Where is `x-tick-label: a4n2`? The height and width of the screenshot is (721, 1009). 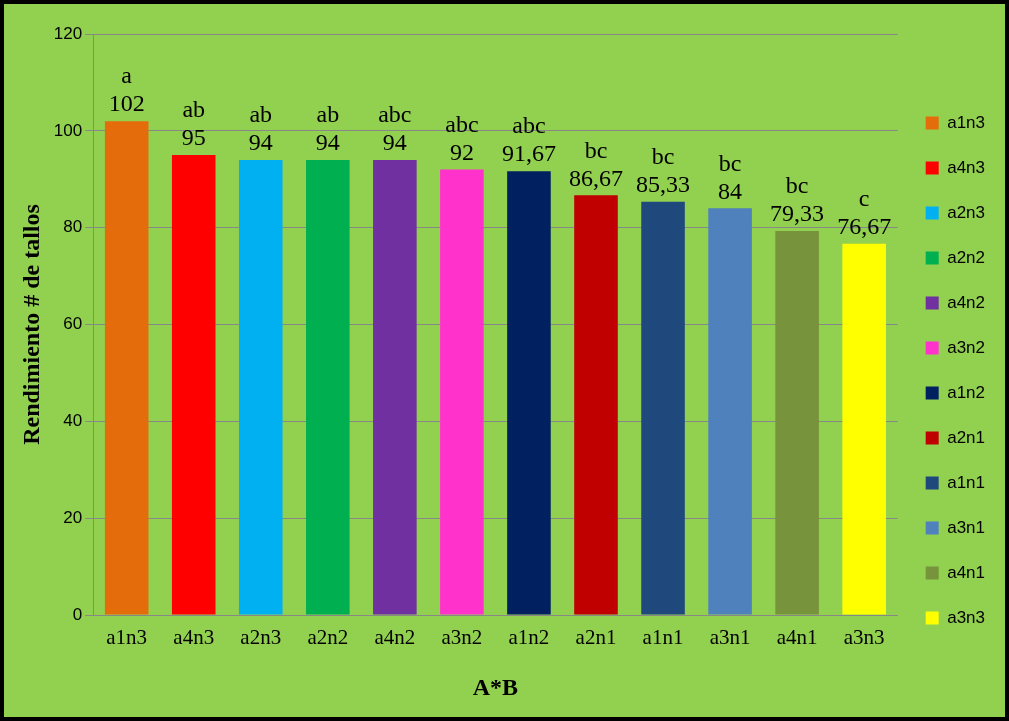 x-tick-label: a4n2 is located at coordinates (395, 637).